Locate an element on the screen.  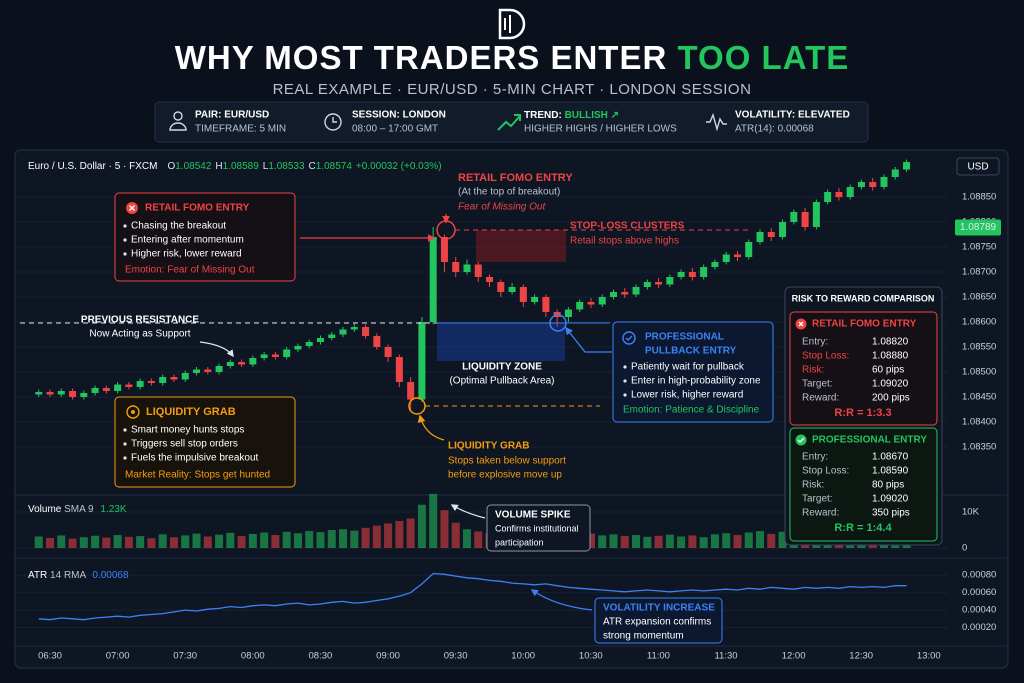
bullet: Patiently wait for pullback is located at coordinates (688, 367).